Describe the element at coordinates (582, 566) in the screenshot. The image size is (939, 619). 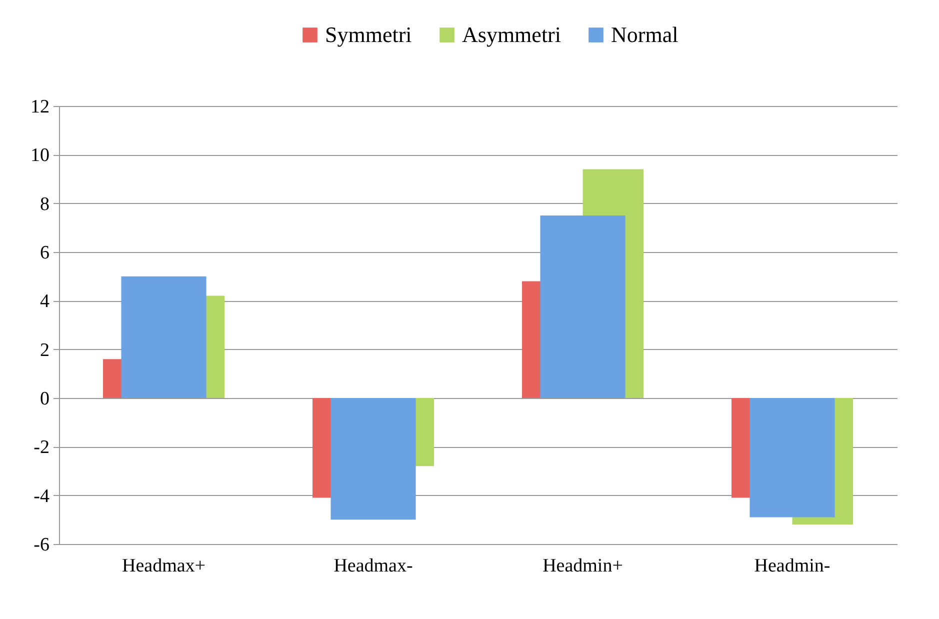
I see `x-tick-label: Headmin+` at that location.